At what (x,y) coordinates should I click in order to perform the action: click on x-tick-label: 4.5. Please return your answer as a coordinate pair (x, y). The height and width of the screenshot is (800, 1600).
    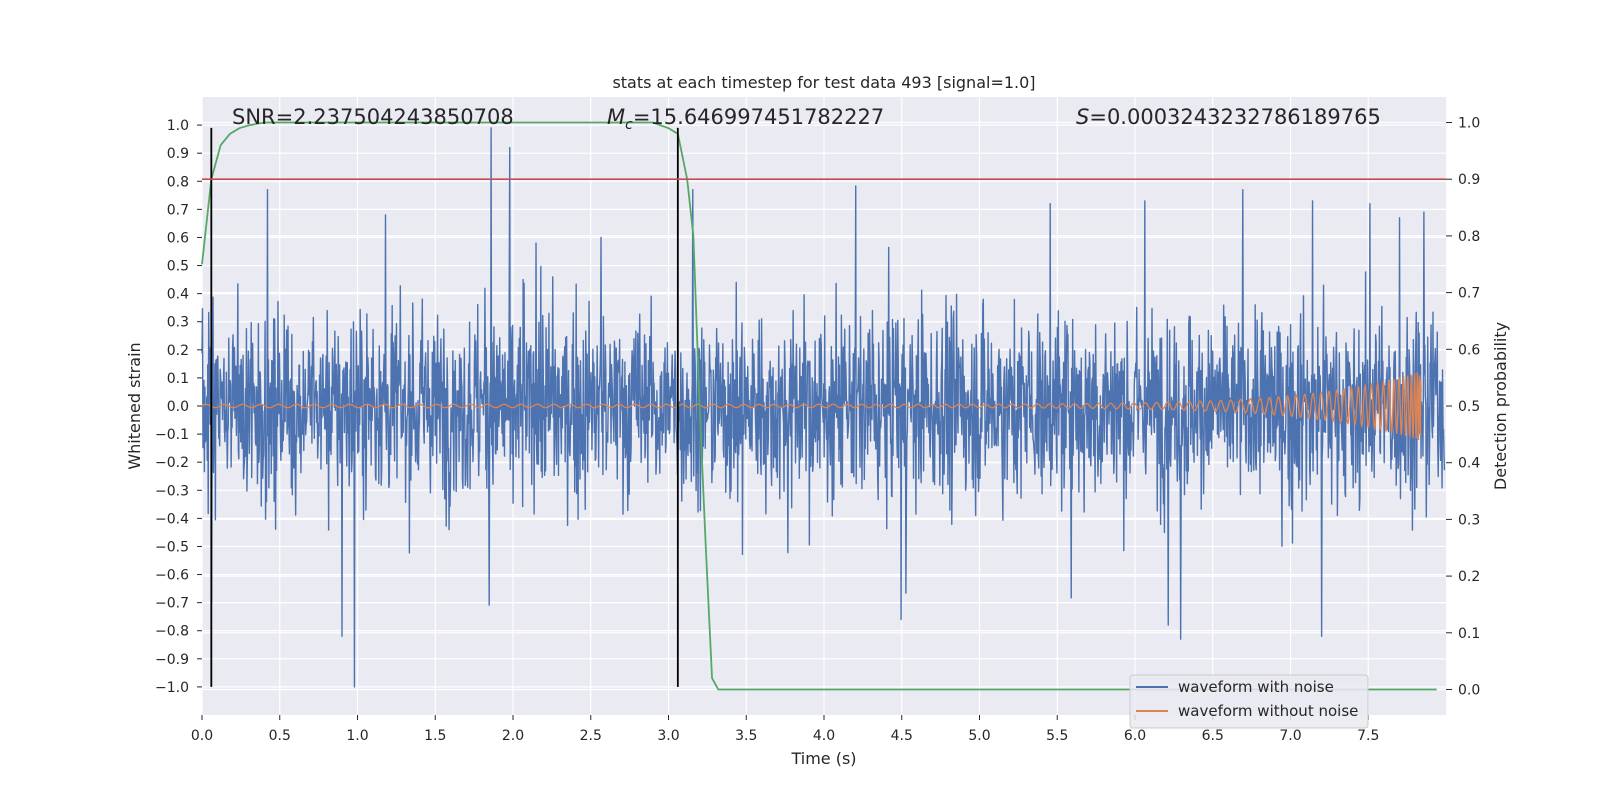
    Looking at the image, I should click on (902, 736).